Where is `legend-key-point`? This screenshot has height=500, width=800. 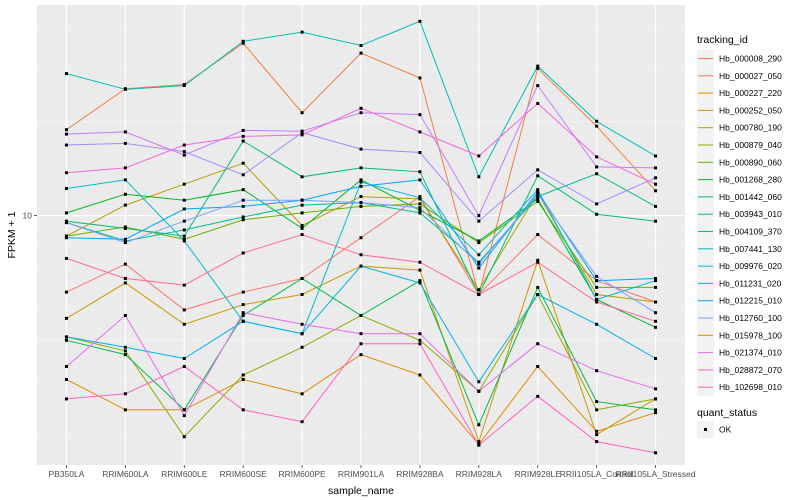 legend-key-point is located at coordinates (705, 429).